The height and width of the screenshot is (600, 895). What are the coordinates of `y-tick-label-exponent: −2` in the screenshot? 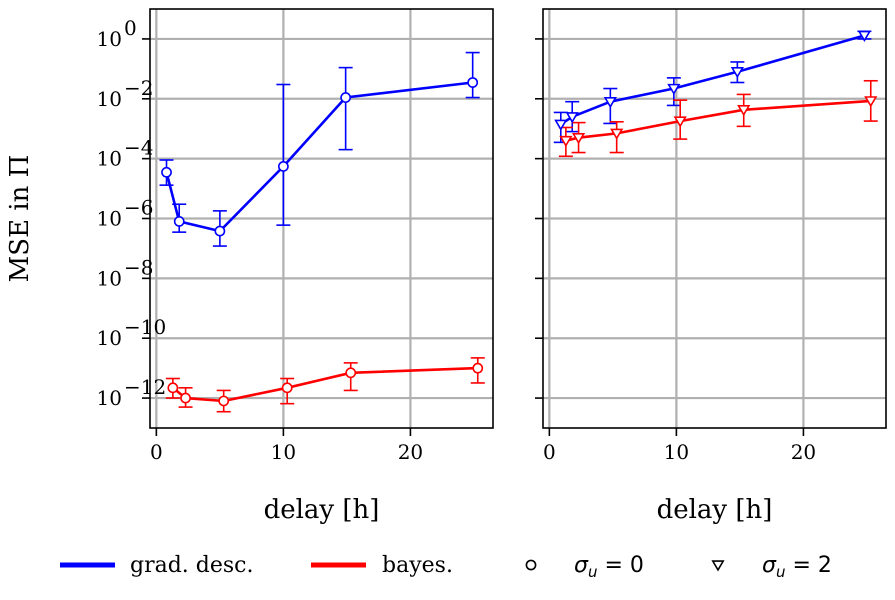 It's located at (138, 88).